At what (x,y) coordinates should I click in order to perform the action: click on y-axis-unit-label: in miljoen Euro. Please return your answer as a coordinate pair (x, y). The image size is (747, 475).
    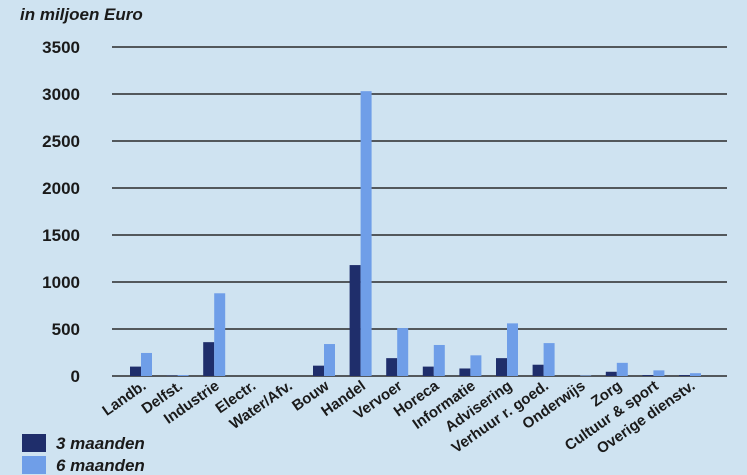
    Looking at the image, I should click on (81, 14).